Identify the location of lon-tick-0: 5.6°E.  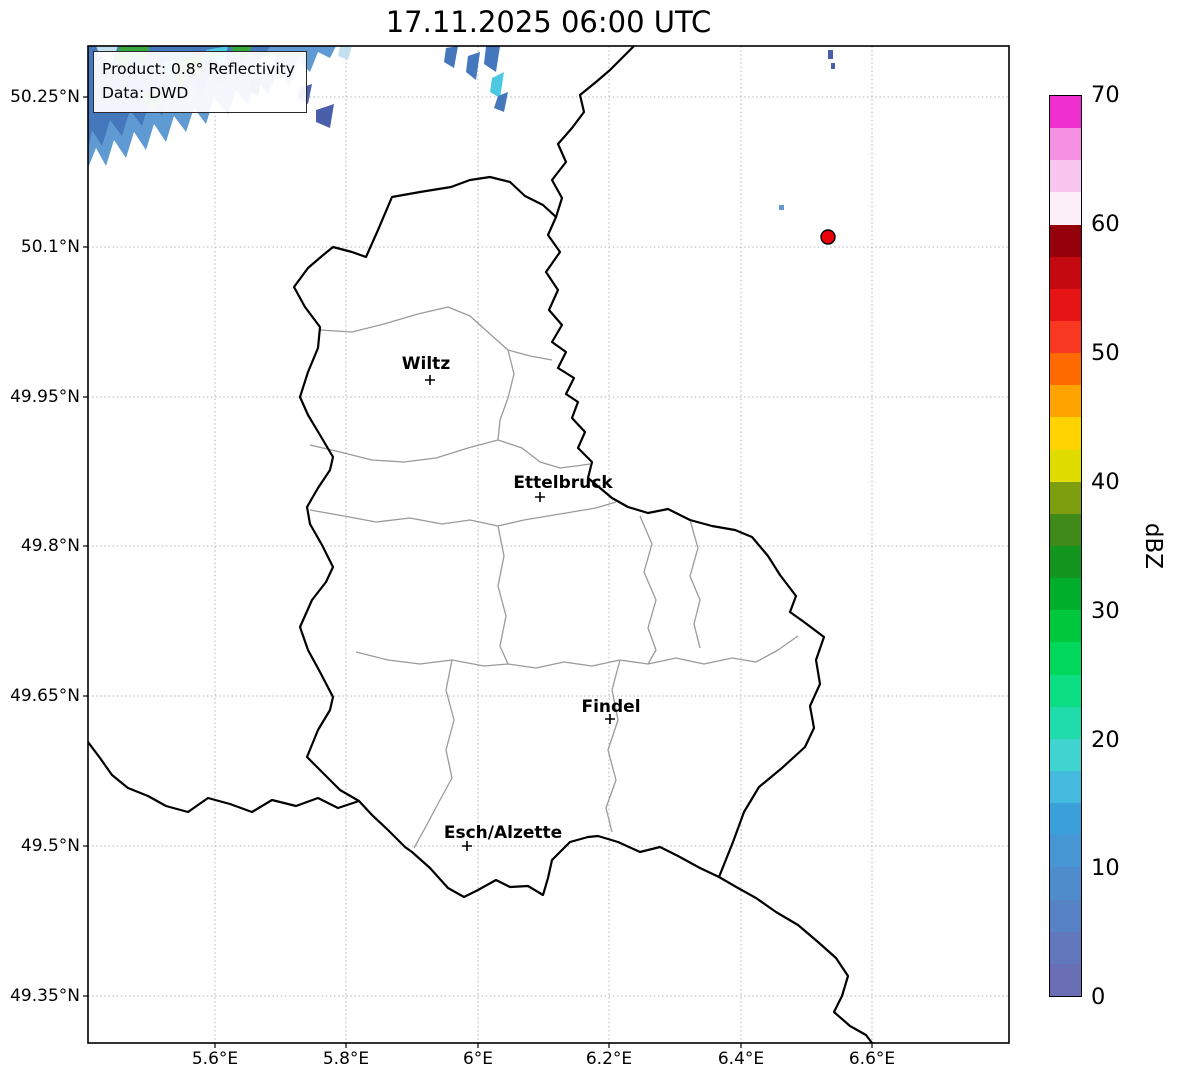
(215, 1059).